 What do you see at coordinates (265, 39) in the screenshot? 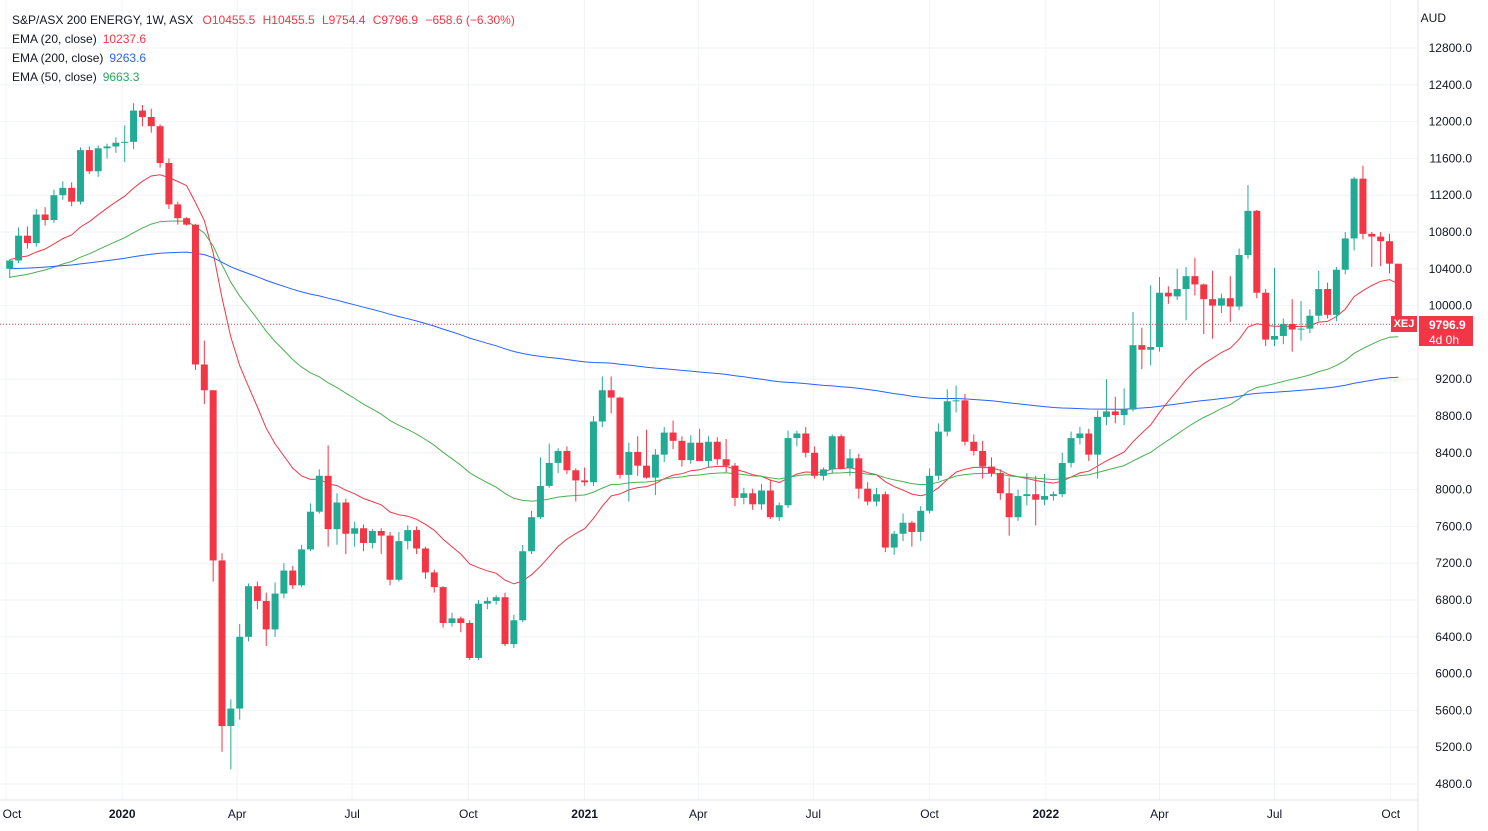
I see `legend-ema20: EMA (20, close) 10237.6` at bounding box center [265, 39].